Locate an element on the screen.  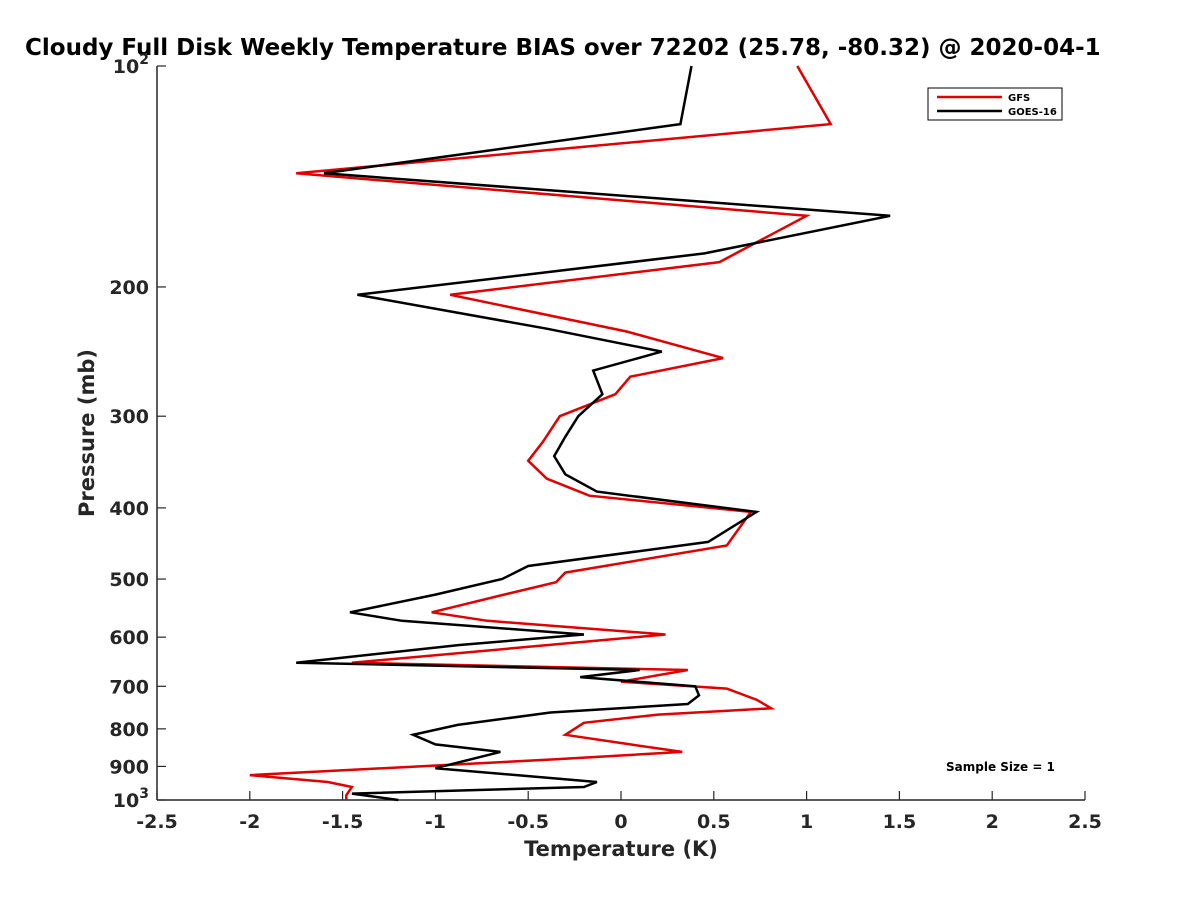
sample-size-annotation: Sample Size = 1 is located at coordinates (1000, 767).